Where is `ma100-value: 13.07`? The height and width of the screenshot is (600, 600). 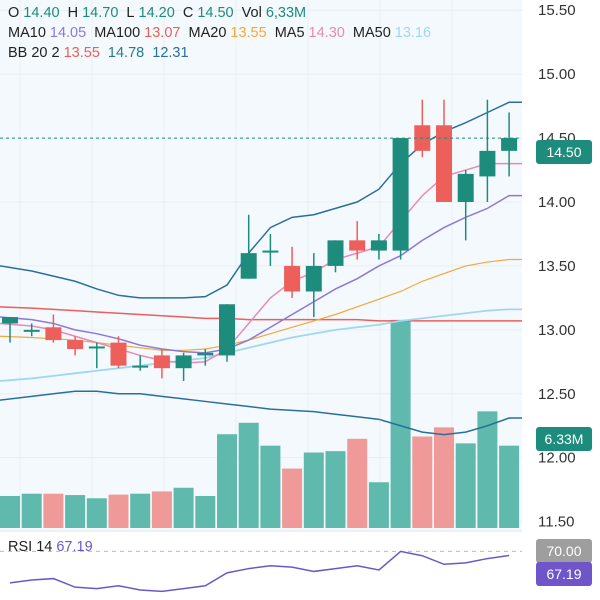
ma100-value: 13.07 is located at coordinates (162, 33).